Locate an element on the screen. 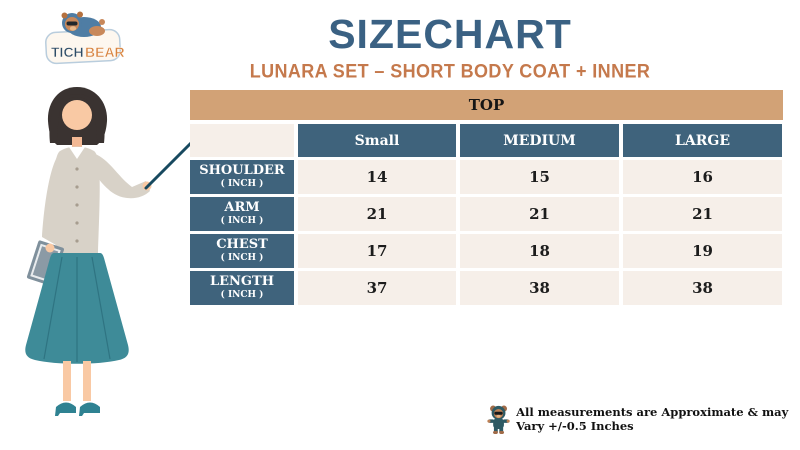 Image resolution: width=800 pixels, height=450 pixels. cell-shoulder-small: 14 is located at coordinates (377, 177).